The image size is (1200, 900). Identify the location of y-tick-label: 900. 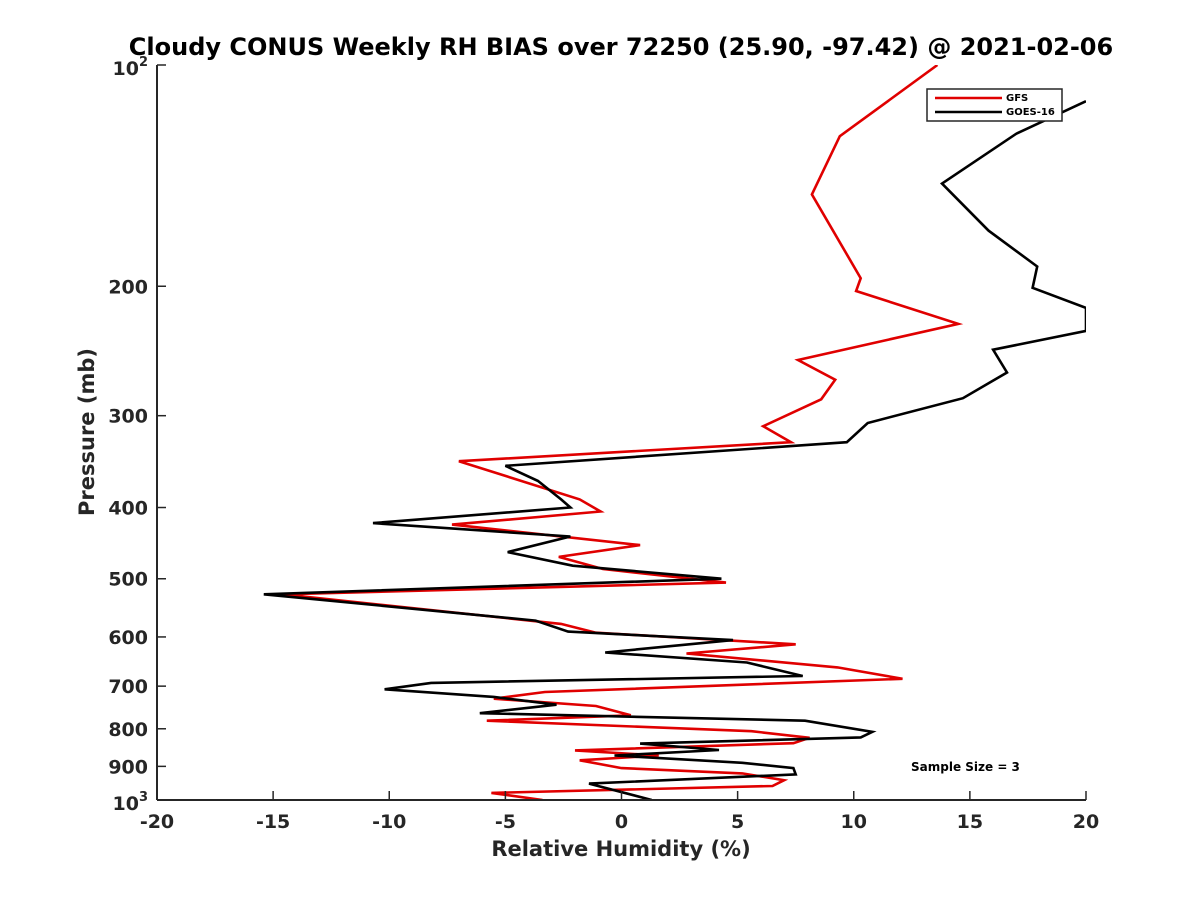
(128, 767).